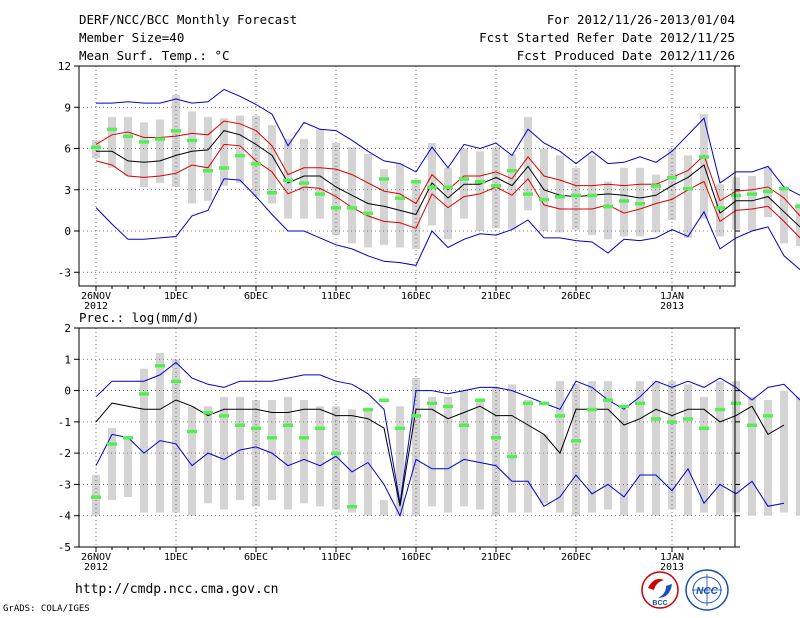 This screenshot has height=618, width=800. Describe the element at coordinates (496, 296) in the screenshot. I see `temp-xtick-label: 21DEC` at that location.